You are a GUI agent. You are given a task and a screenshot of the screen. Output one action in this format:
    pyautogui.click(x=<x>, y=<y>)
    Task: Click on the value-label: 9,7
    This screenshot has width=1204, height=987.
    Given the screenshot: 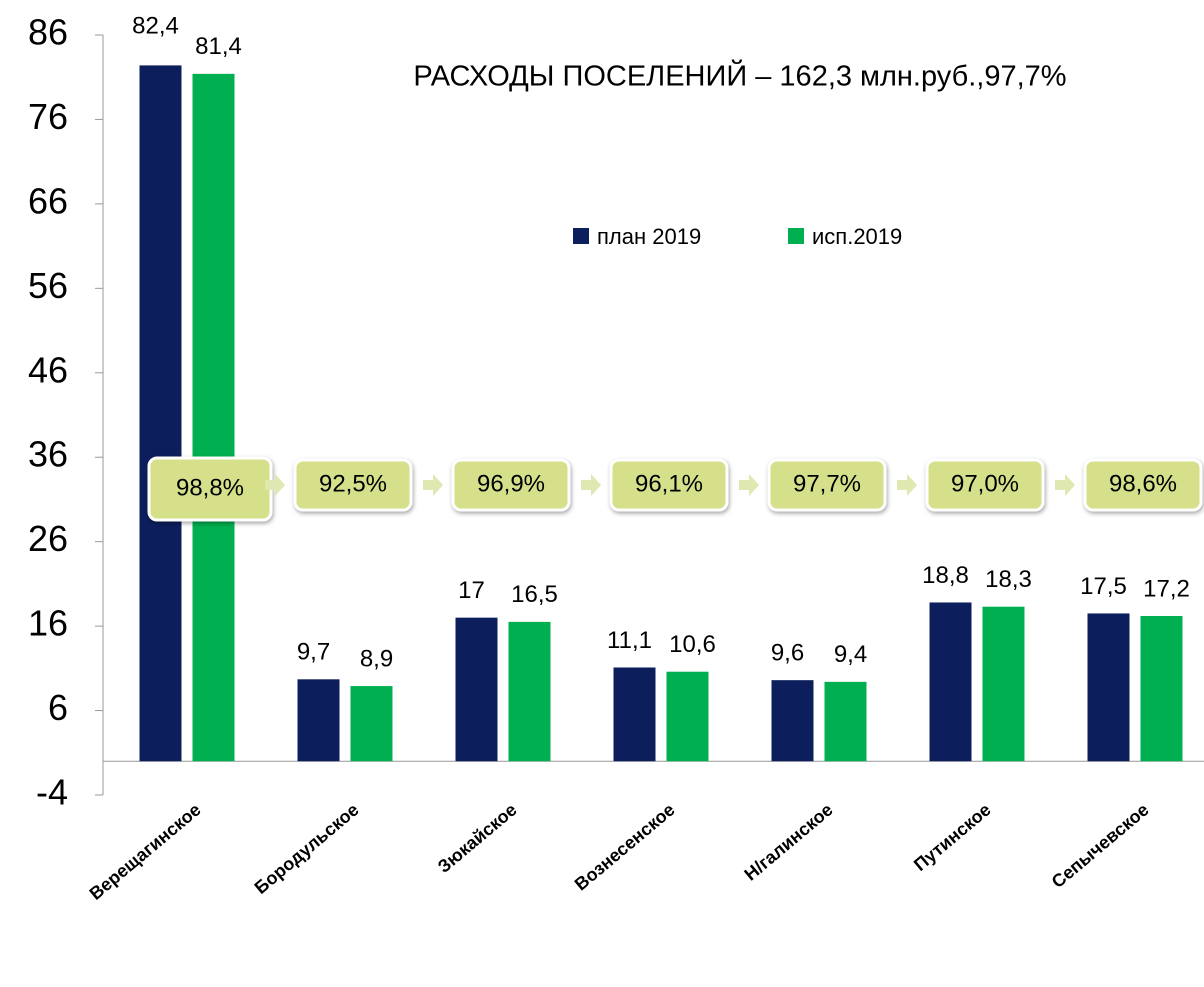 What is the action you would take?
    pyautogui.click(x=313, y=652)
    